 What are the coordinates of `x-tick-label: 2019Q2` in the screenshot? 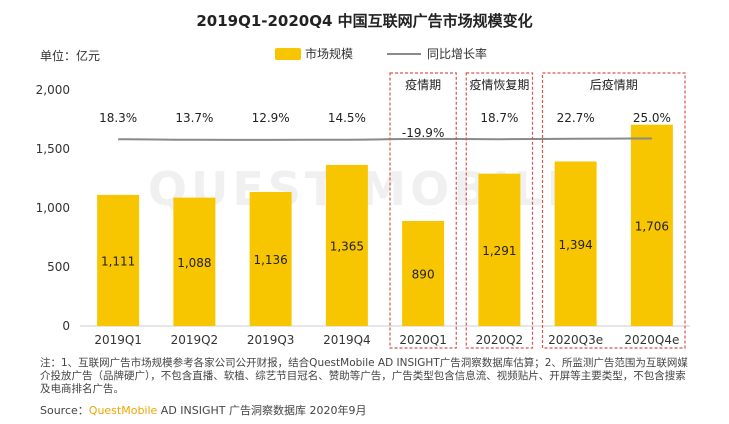 It's located at (195, 340).